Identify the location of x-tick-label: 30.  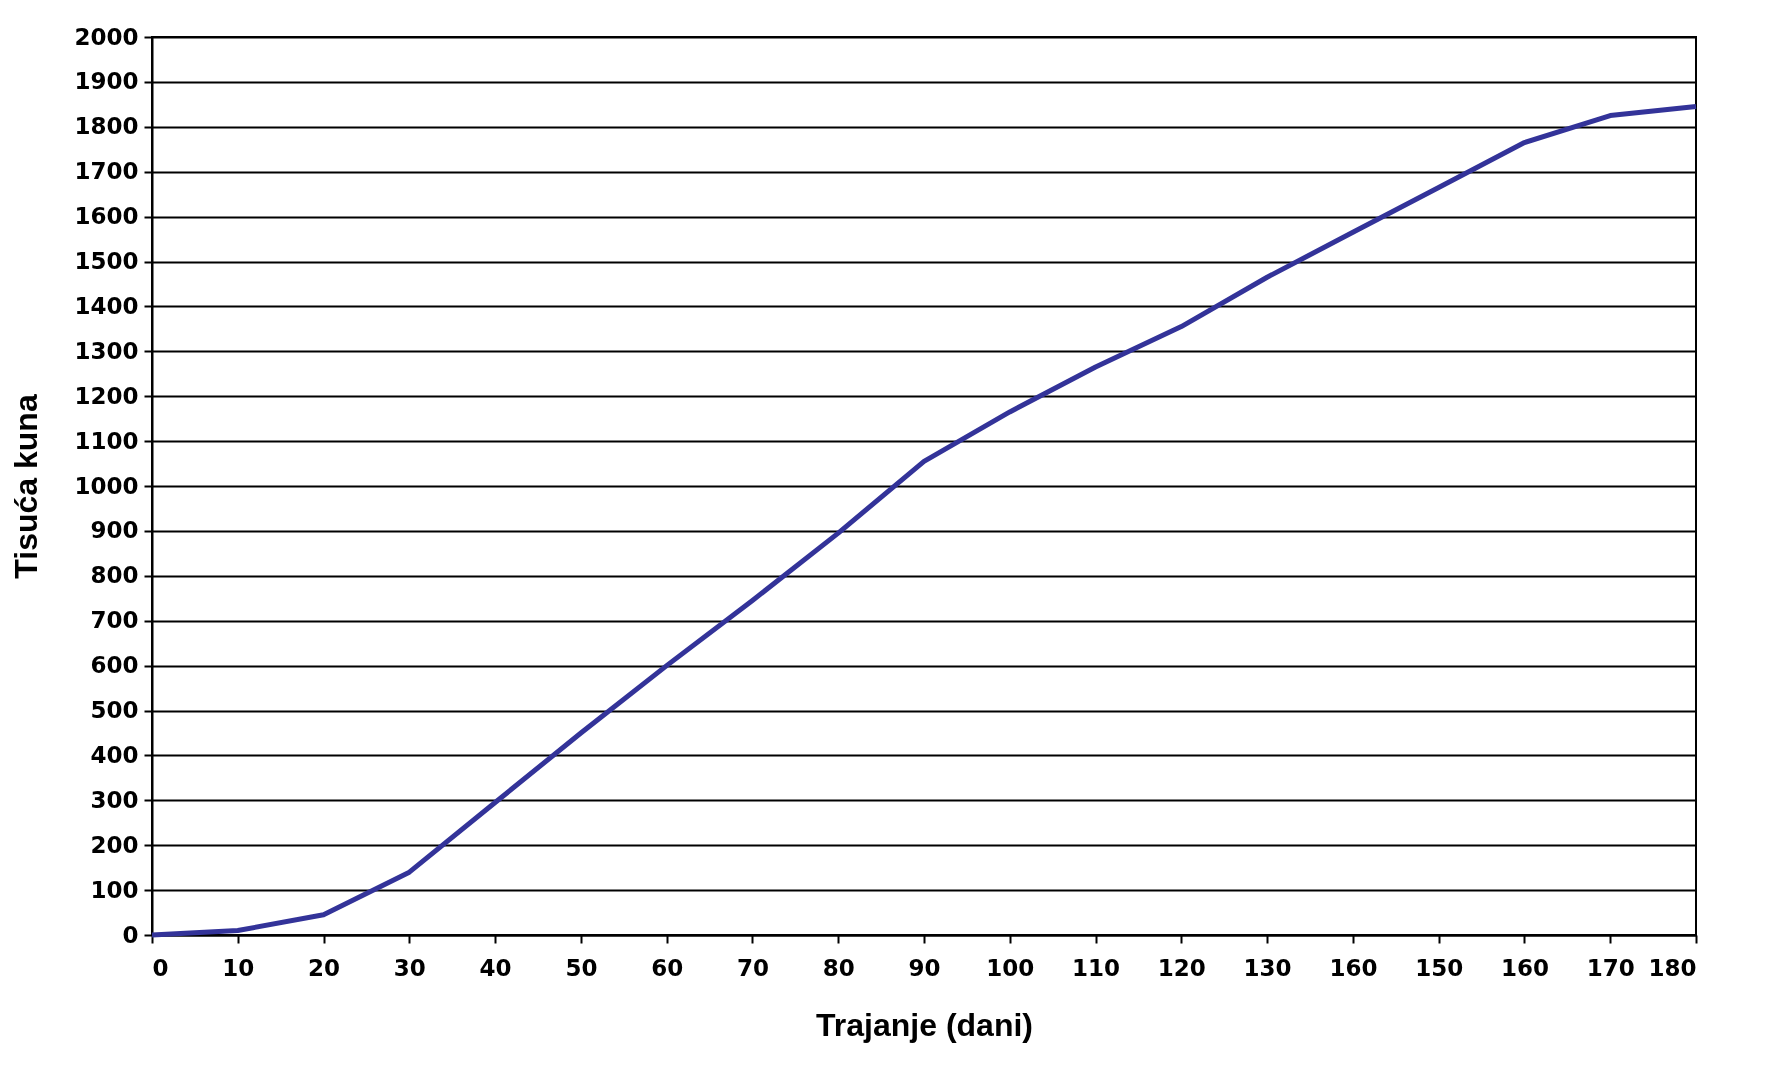
(409, 967).